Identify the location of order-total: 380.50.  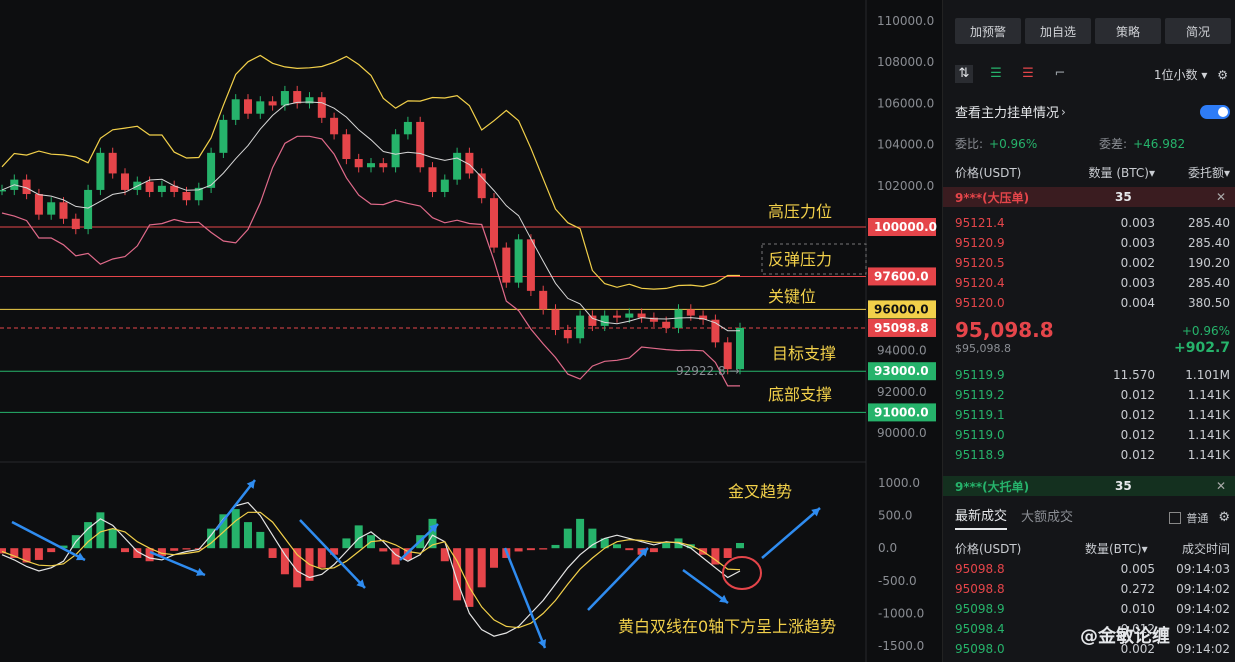
(1209, 303).